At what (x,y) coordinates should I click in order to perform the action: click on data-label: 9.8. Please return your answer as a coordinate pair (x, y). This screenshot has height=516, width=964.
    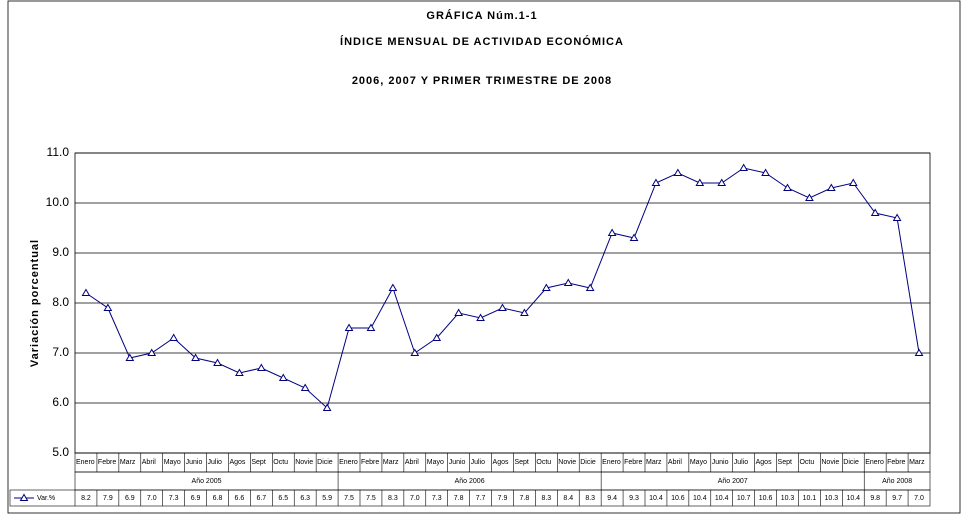
    Looking at the image, I should click on (875, 498).